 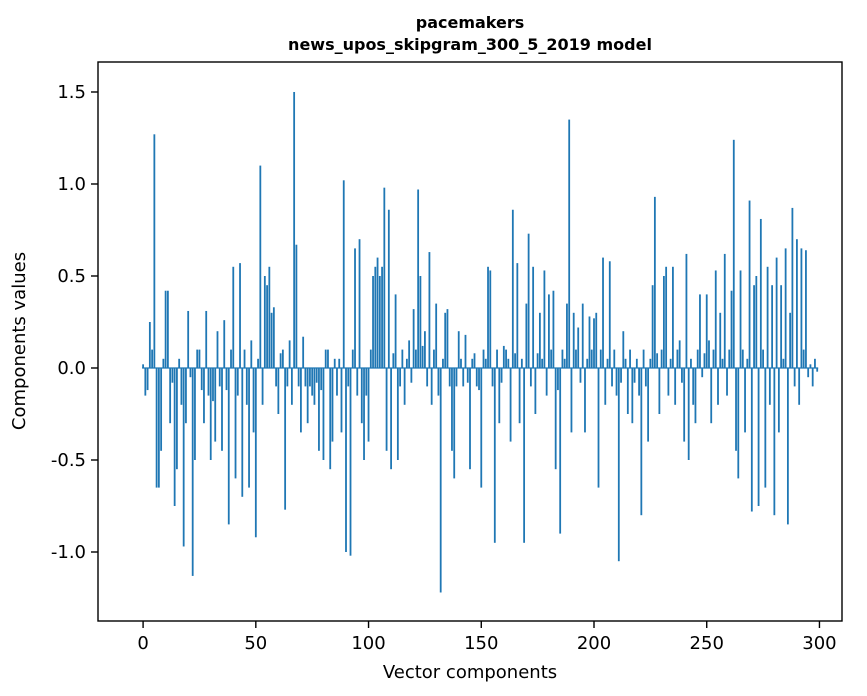 What do you see at coordinates (142, 643) in the screenshot?
I see `x-tick-label: 0` at bounding box center [142, 643].